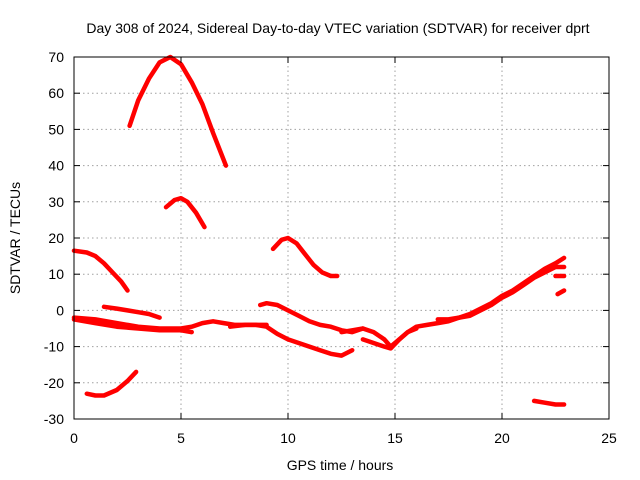 The height and width of the screenshot is (480, 640). What do you see at coordinates (561, 292) in the screenshot?
I see `series-end-stub-b` at bounding box center [561, 292].